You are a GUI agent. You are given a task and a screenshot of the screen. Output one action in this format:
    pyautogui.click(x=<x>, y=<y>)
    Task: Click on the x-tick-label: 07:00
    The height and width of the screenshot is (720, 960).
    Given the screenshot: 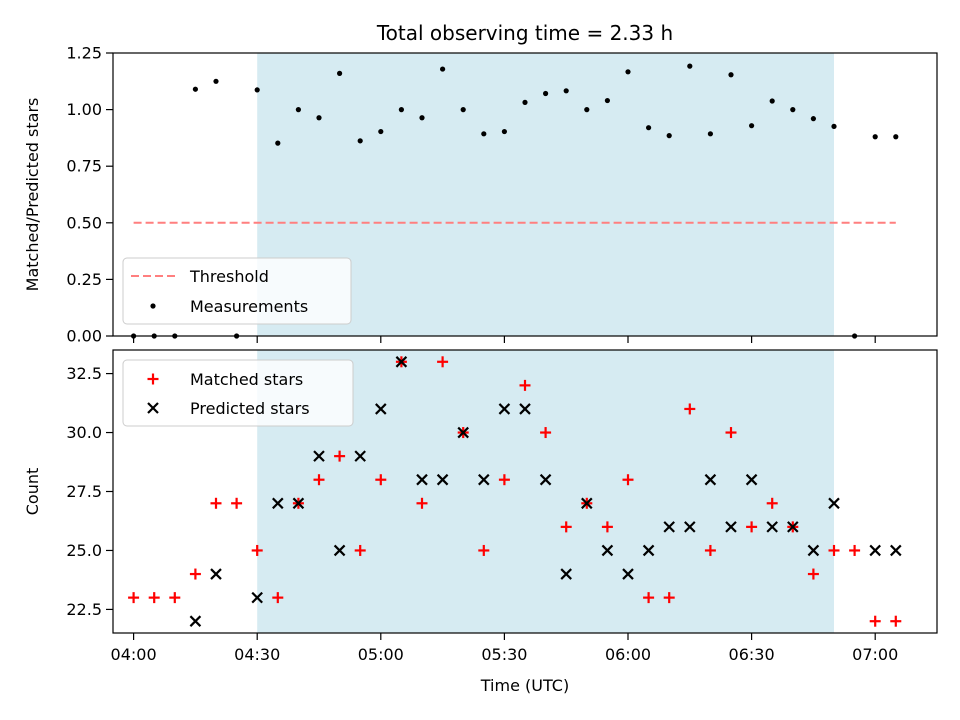 What is the action you would take?
    pyautogui.click(x=875, y=654)
    